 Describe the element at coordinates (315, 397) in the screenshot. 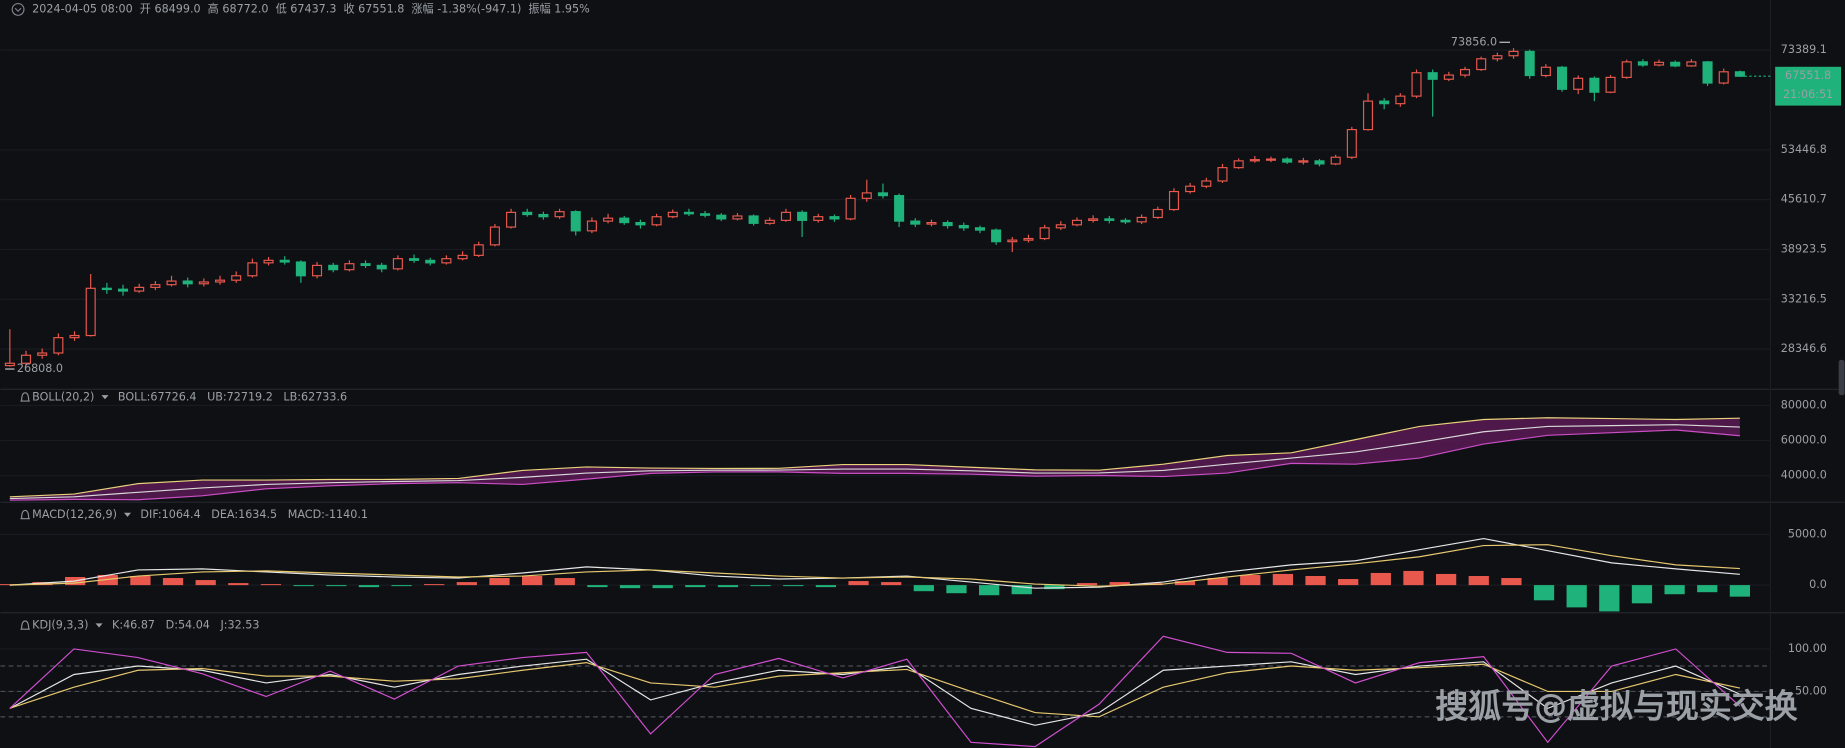

I see `legend-entry: LB:62733.6` at that location.